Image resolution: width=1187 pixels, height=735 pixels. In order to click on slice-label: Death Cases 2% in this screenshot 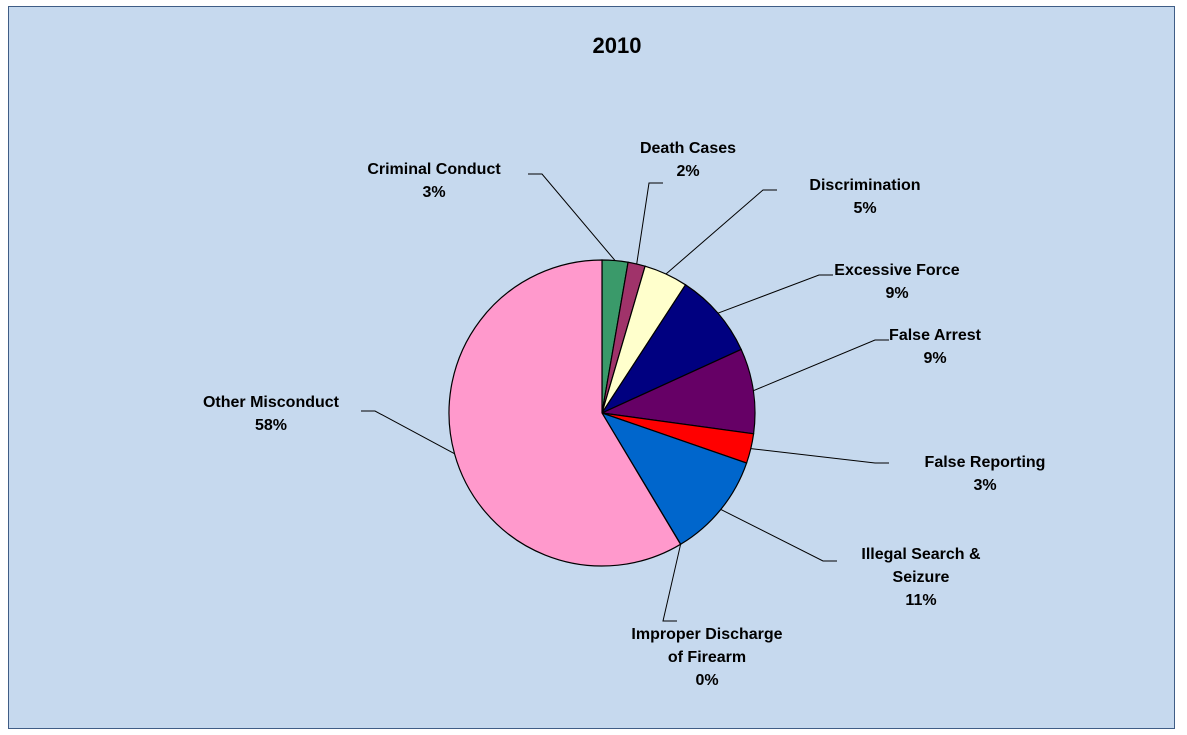, I will do `click(688, 160)`.